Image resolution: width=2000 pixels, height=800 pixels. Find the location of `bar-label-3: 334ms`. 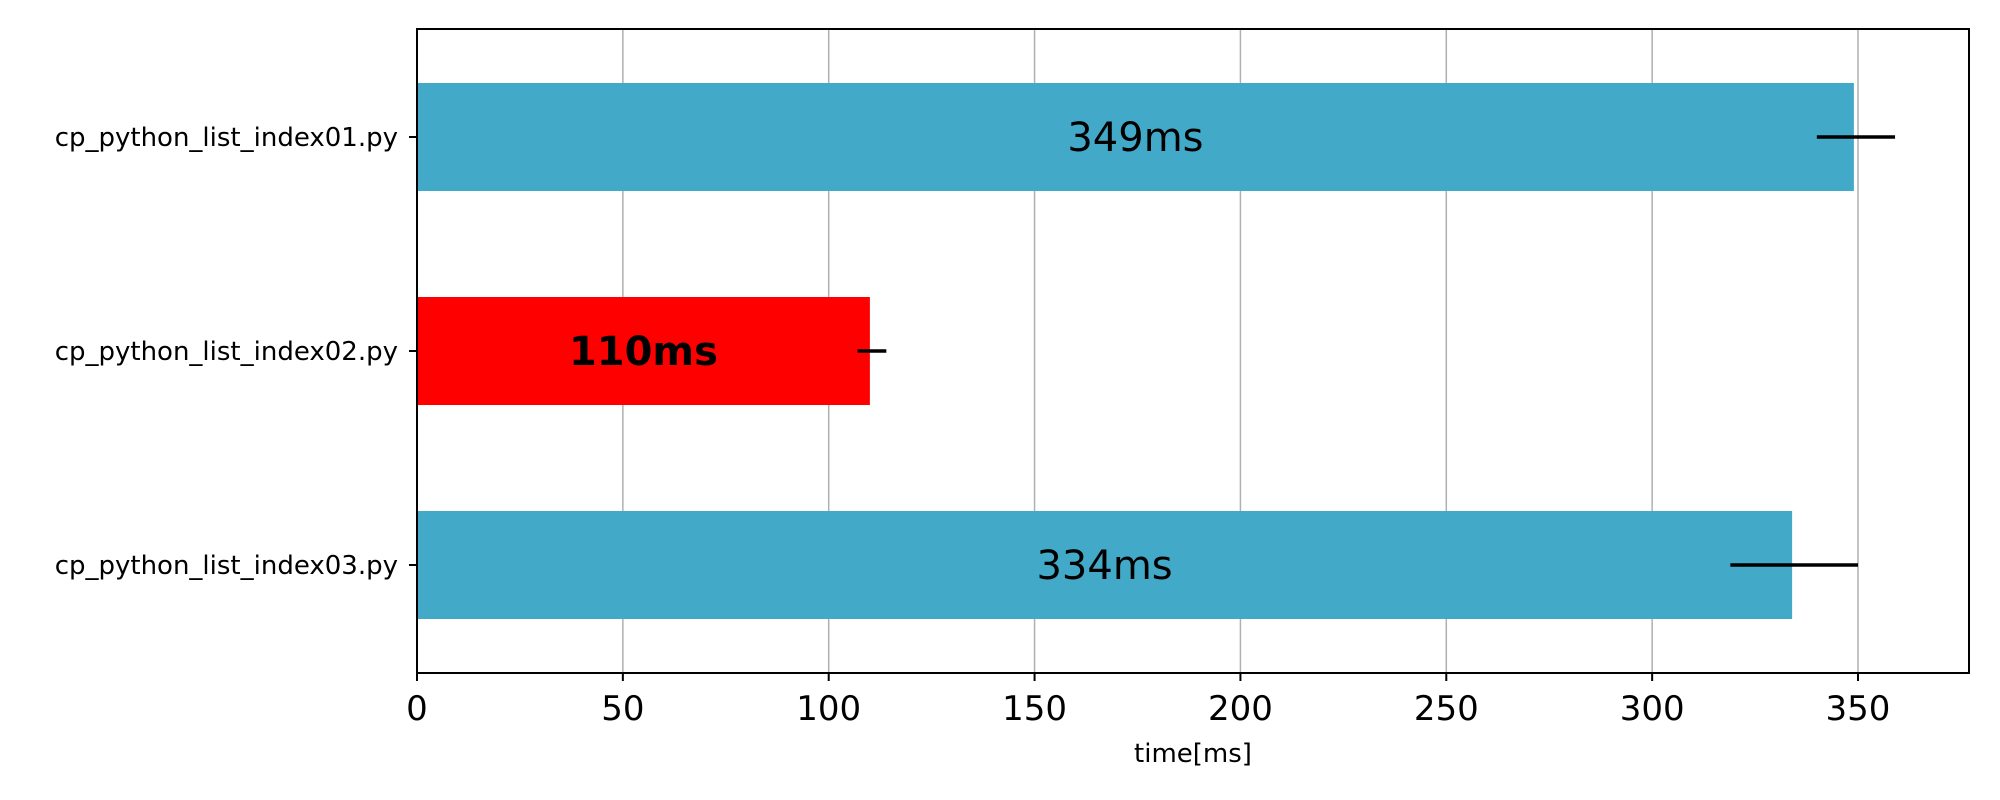

bar-label-3: 334ms is located at coordinates (1104, 566).